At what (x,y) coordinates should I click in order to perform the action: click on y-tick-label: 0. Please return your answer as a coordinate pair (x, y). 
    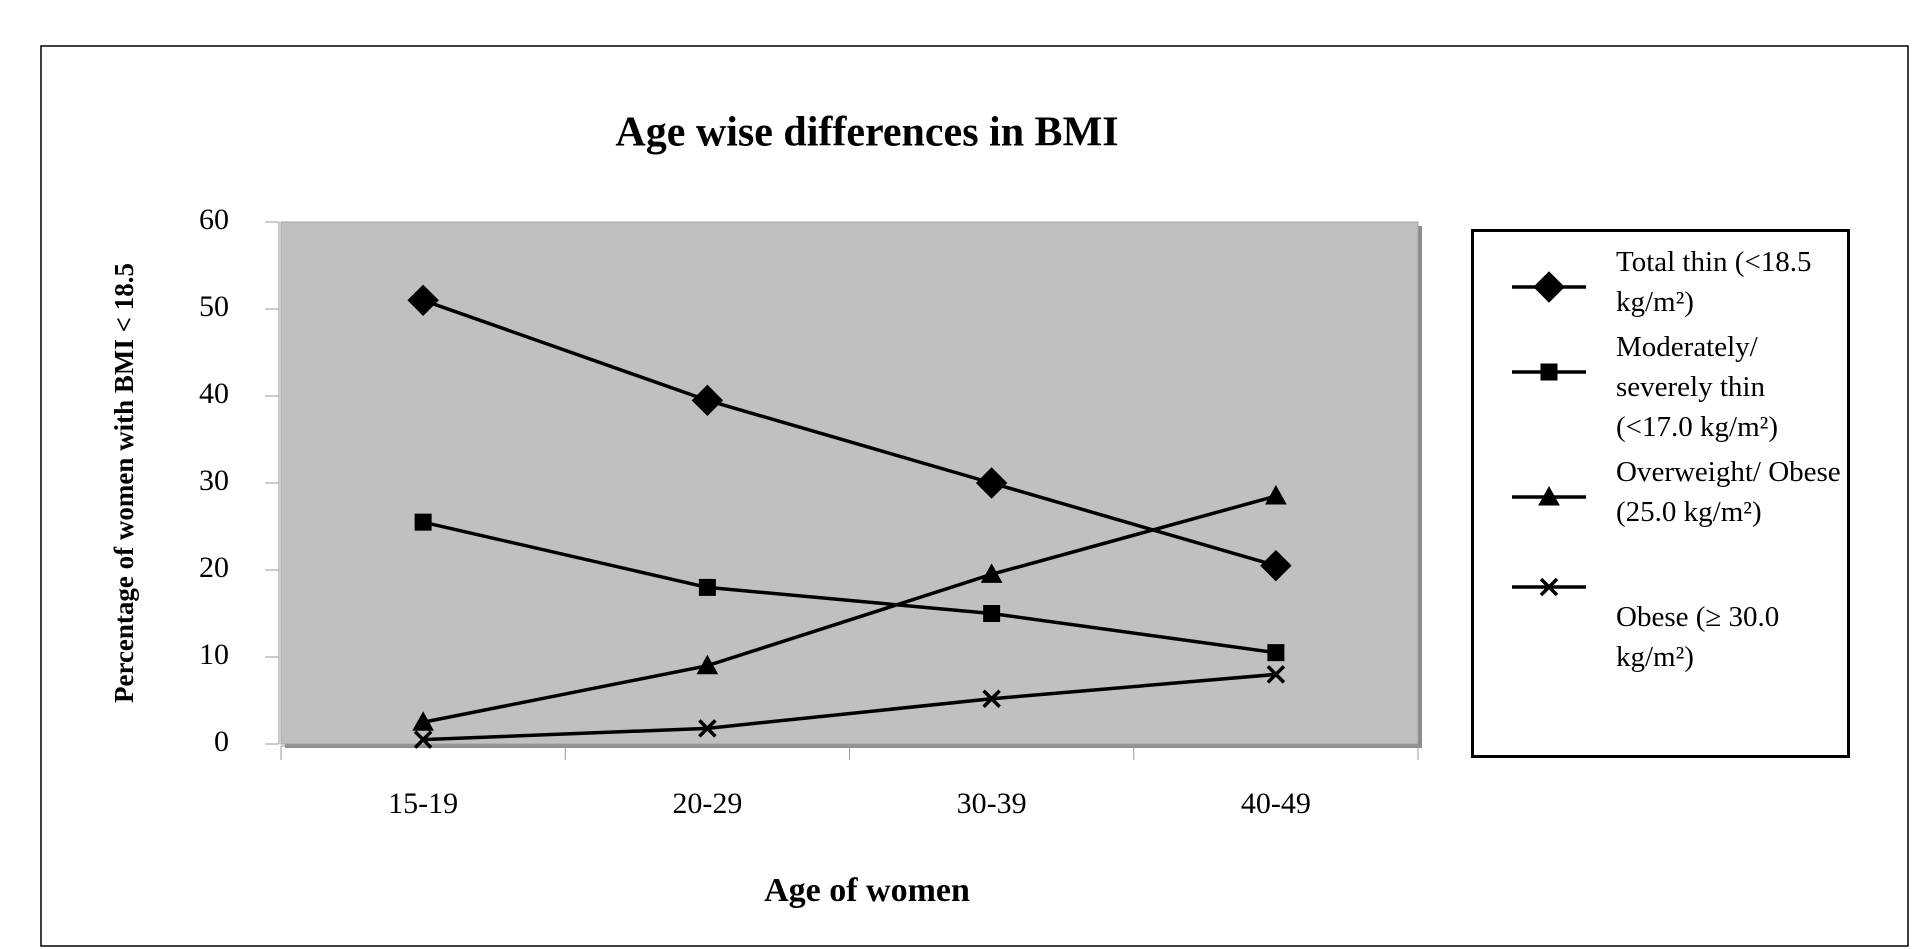
    Looking at the image, I should click on (221, 741).